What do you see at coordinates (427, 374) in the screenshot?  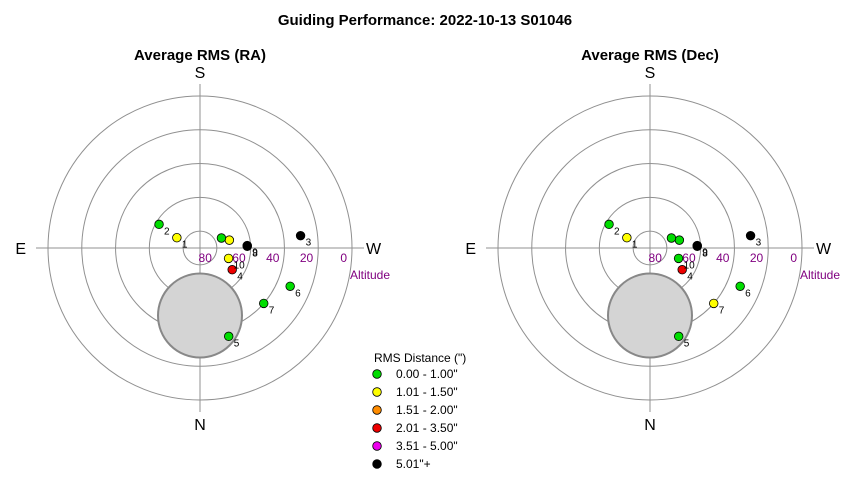 I see `legend-entry-label: 0.00 - 1.00"` at bounding box center [427, 374].